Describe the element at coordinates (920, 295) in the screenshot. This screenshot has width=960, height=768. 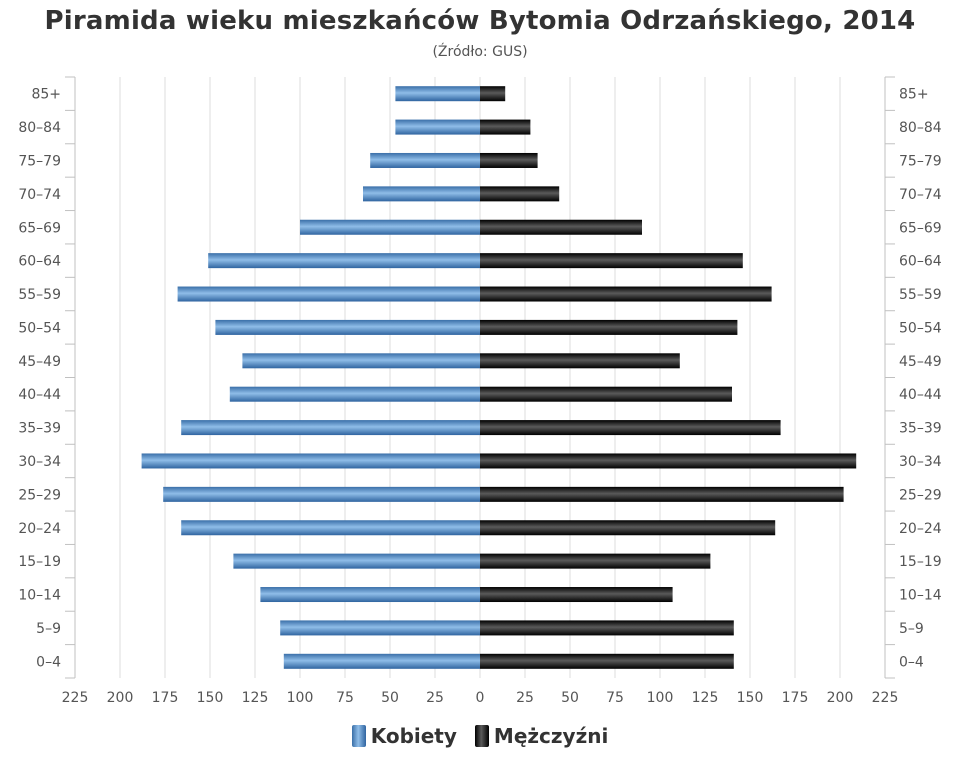
I see `y-tick-label-right: 55–59` at that location.